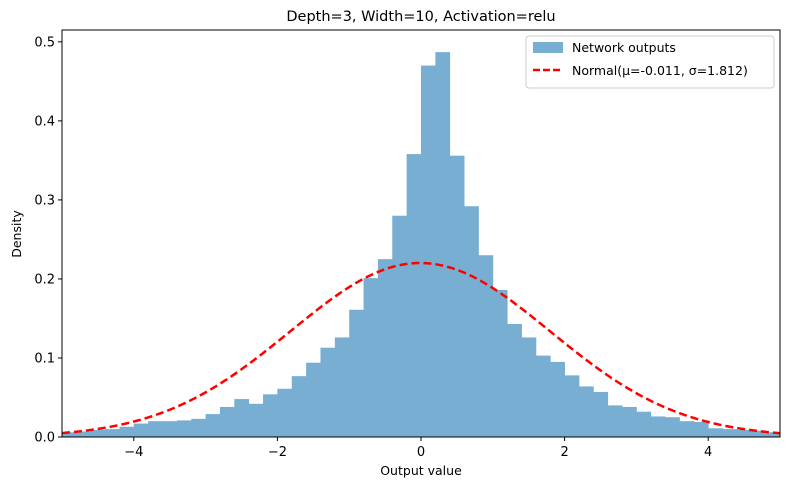  I want to click on chart-title: Depth=3, Width=10, Activation=relu, so click(420, 17).